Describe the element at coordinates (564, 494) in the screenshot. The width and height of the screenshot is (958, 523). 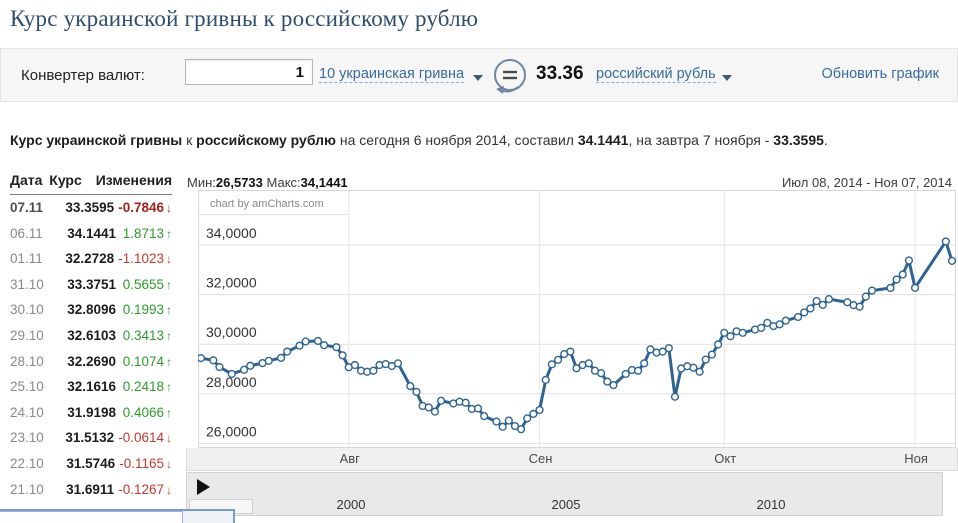
I see `chart-period-scrollbar: 2000 2005 2010` at that location.